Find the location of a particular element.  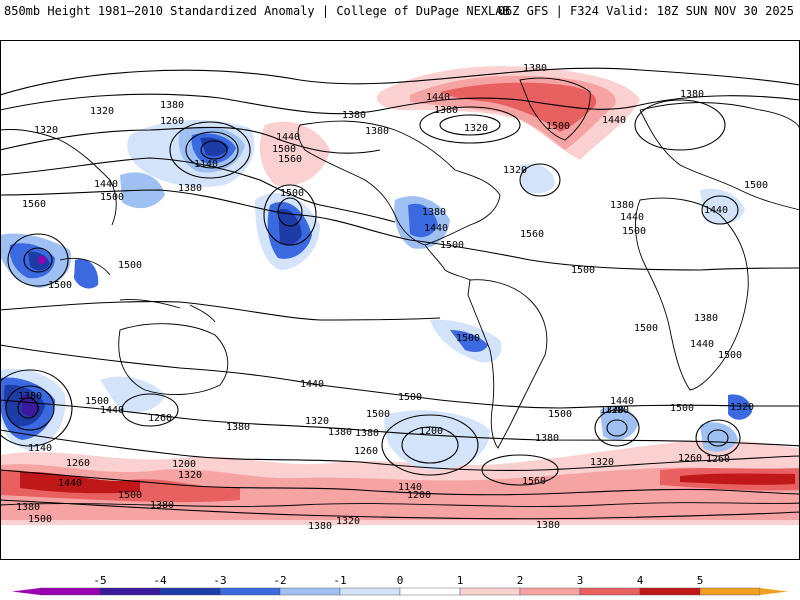

colorbar-tick-label: 1 is located at coordinates (460, 580).